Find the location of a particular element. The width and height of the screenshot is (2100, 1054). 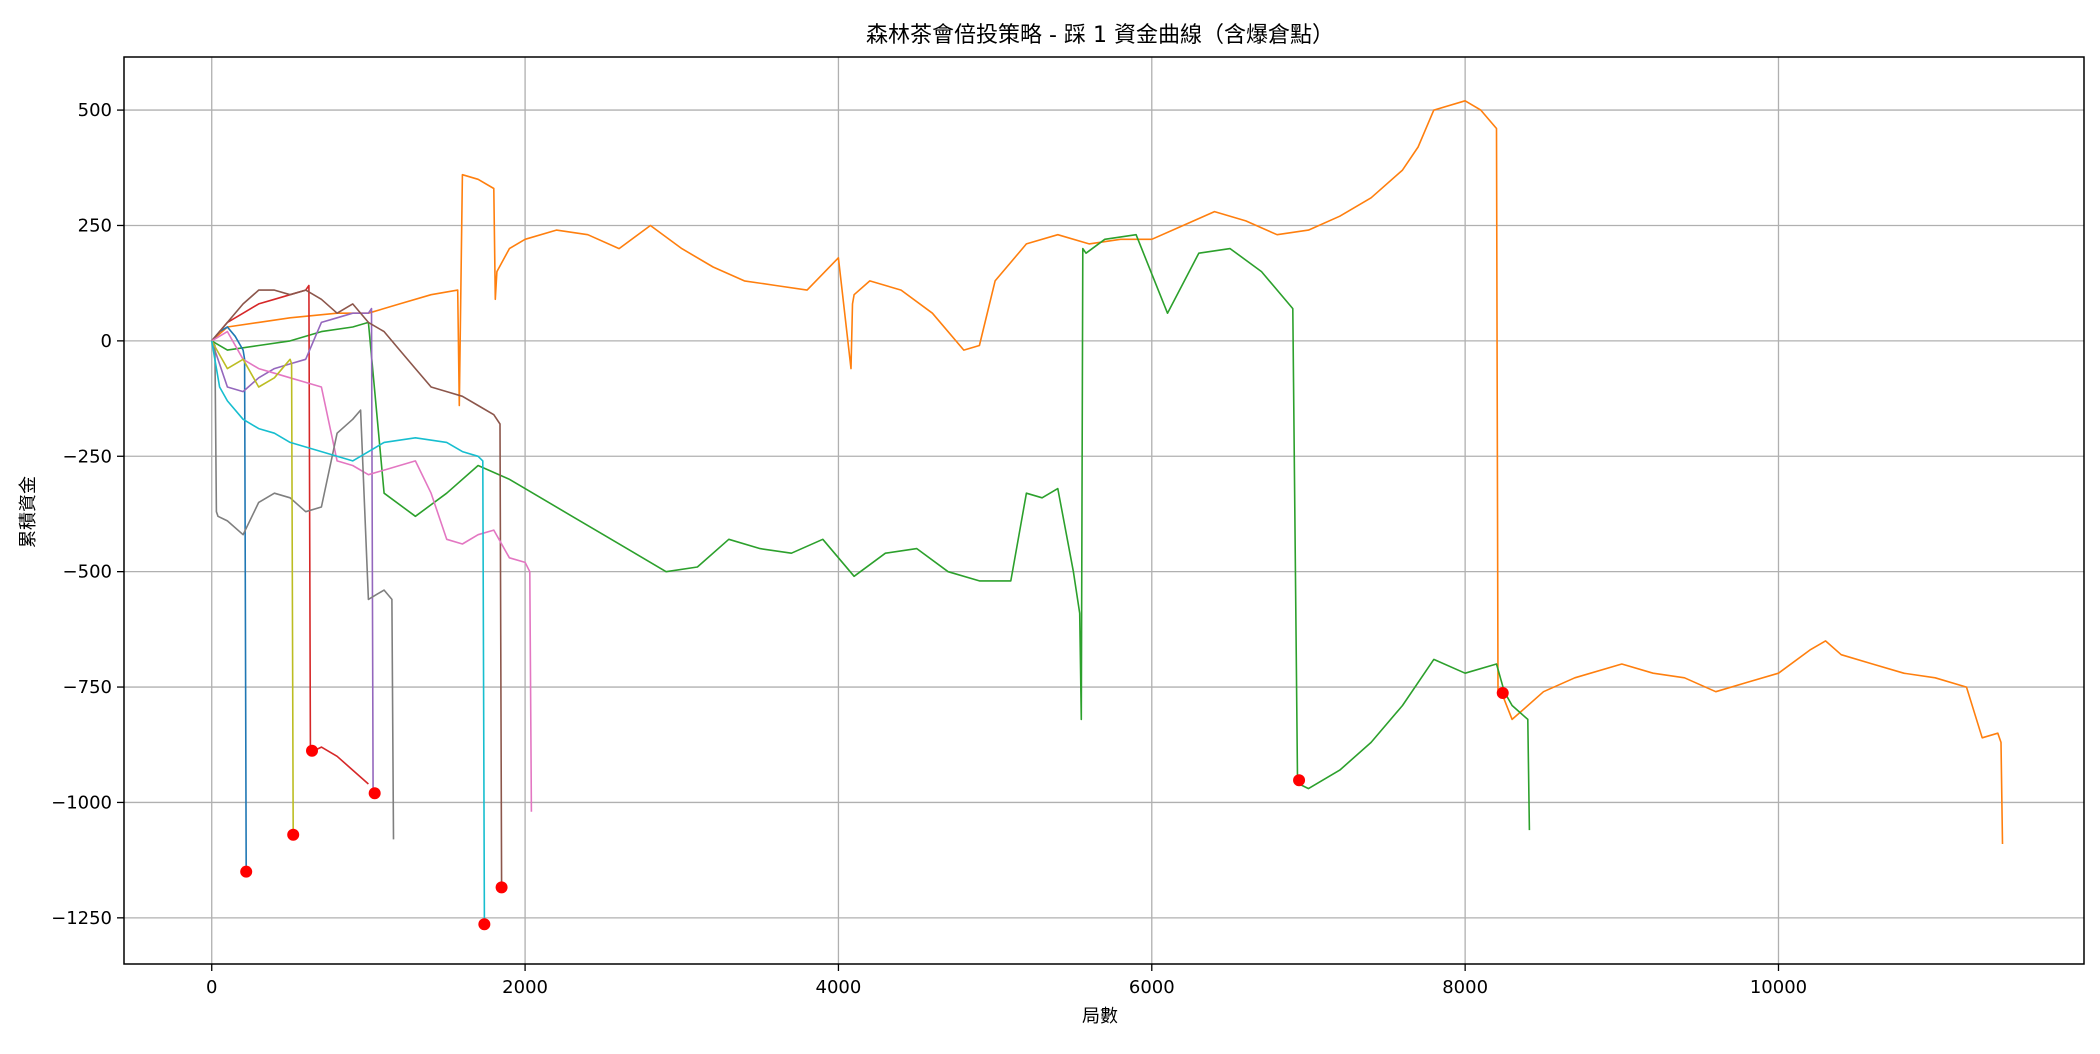

x-tick-label: 6000 is located at coordinates (1152, 987).